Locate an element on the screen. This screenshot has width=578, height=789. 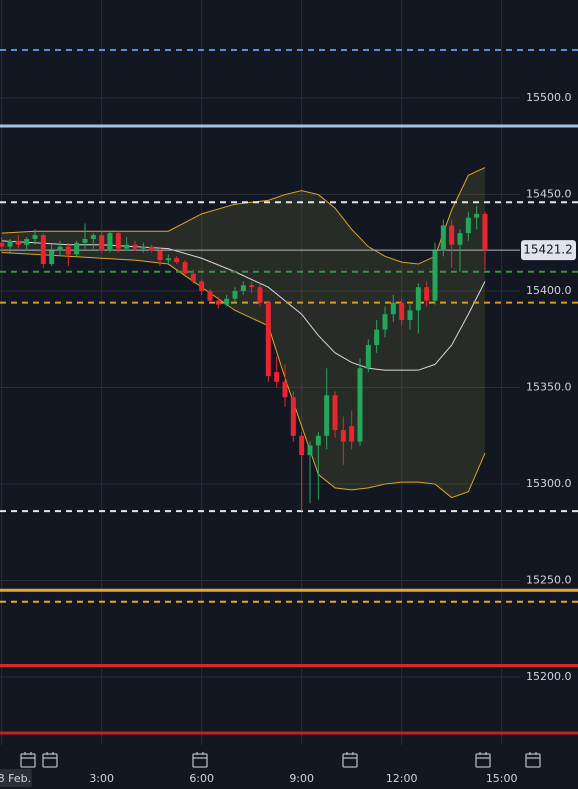
y-tick-label: 15500.0 is located at coordinates (549, 97).